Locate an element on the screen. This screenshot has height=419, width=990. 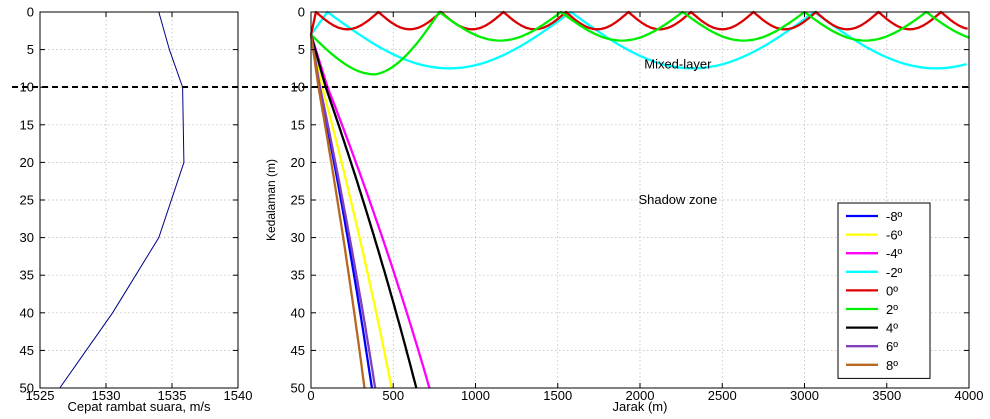
ray-y-tick-label: 45 is located at coordinates (298, 350).